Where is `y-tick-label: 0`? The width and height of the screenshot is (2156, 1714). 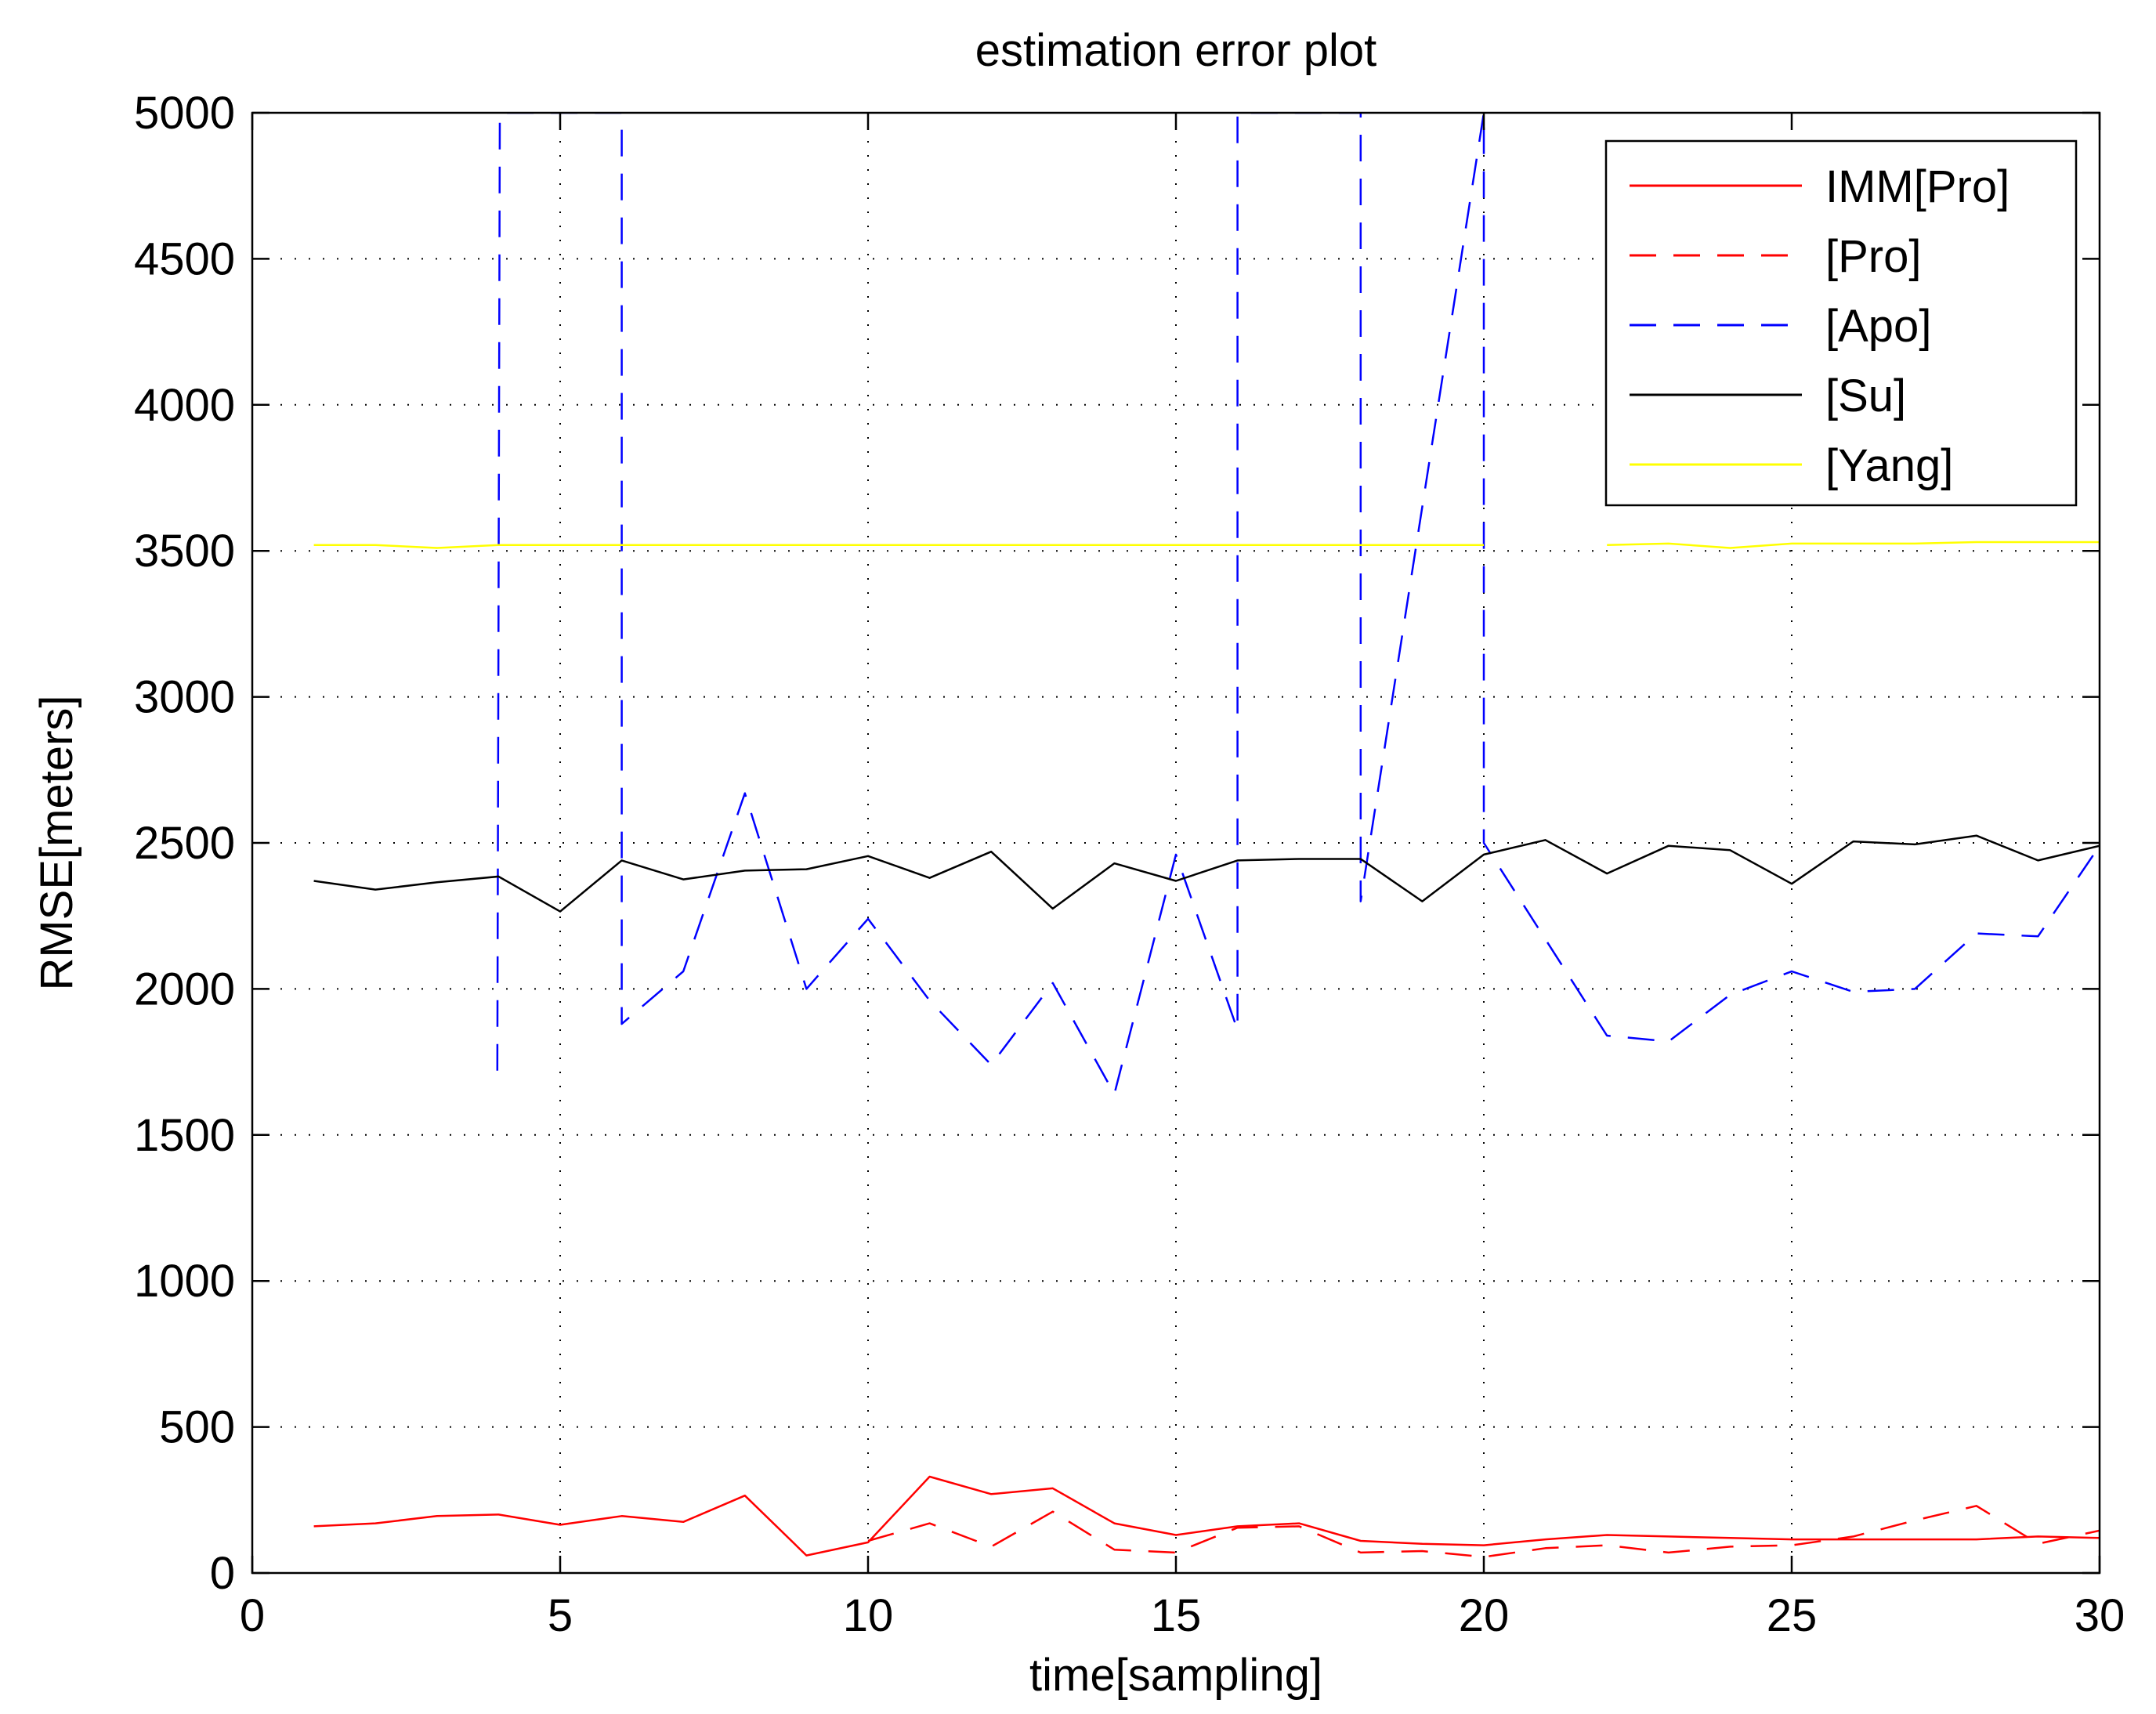 y-tick-label: 0 is located at coordinates (222, 1573).